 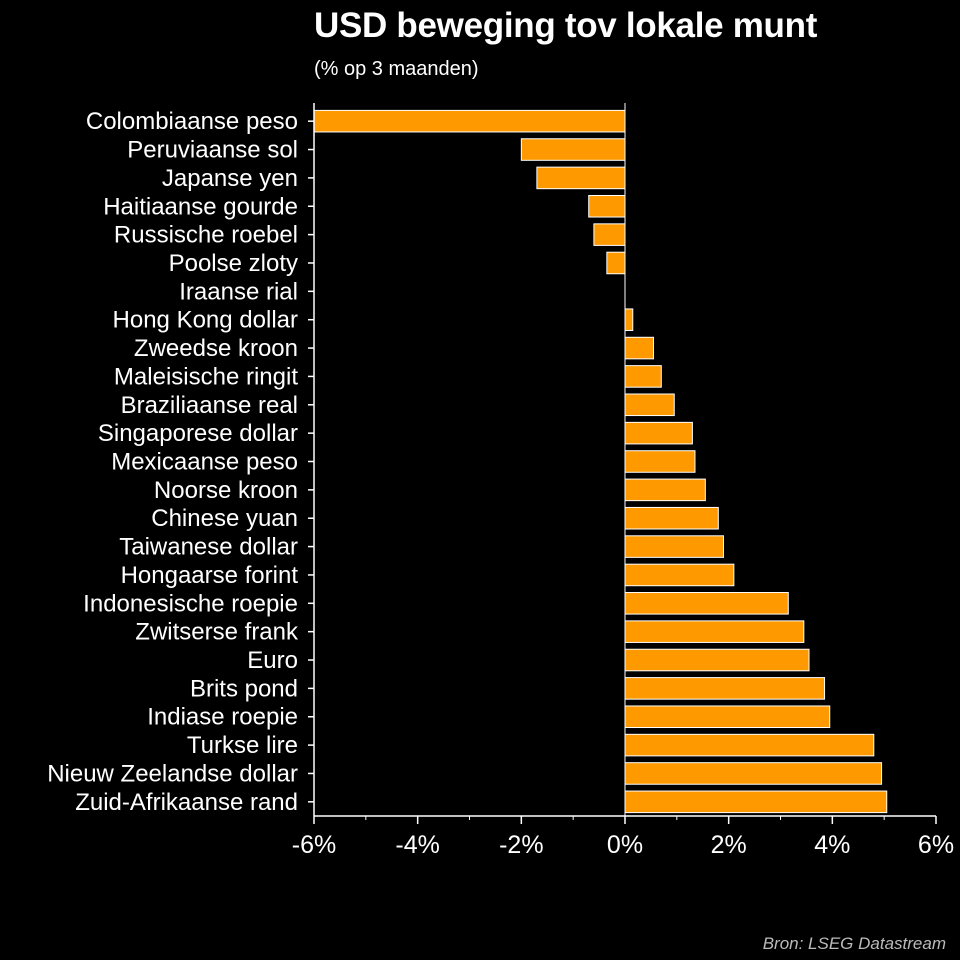 What do you see at coordinates (198, 433) in the screenshot?
I see `category-label: Singaporese dollar` at bounding box center [198, 433].